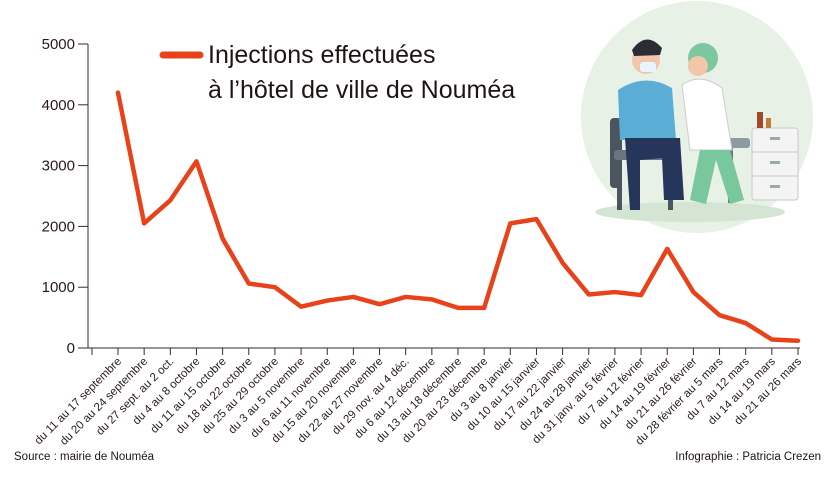 The height and width of the screenshot is (502, 835). Describe the element at coordinates (321, 55) in the screenshot. I see `legend-label-line1: Injections effectuées` at that location.